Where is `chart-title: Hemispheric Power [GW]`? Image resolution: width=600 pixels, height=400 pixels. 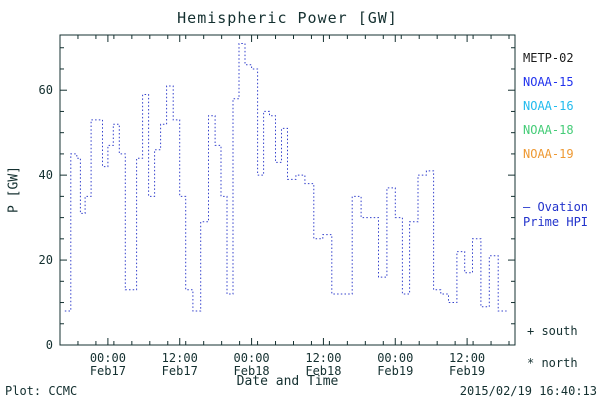
chart-title: Hemispheric Power [GW] is located at coordinates (287, 18).